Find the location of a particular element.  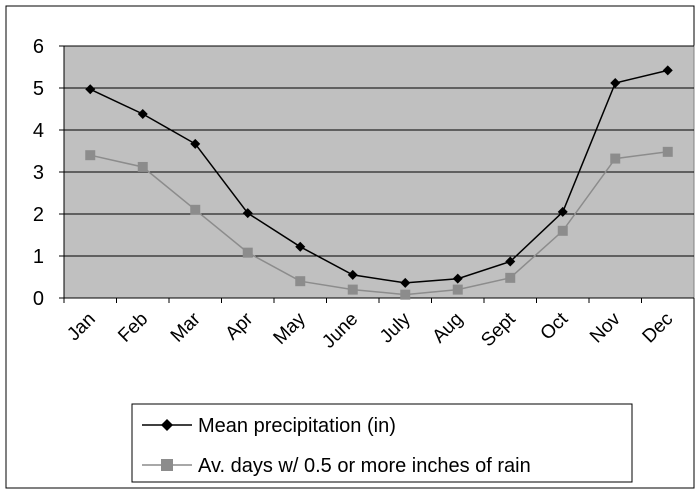

legend-marker-diamond is located at coordinates (167, 425).